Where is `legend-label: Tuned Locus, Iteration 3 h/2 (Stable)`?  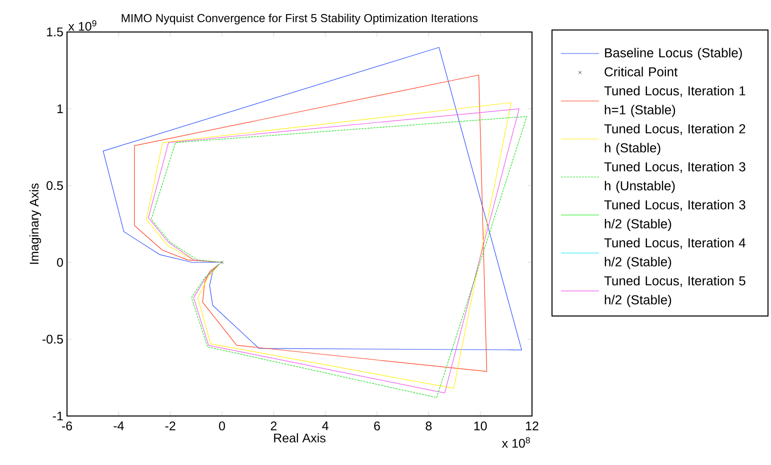
legend-label: Tuned Locus, Iteration 3 h/2 (Stable) is located at coordinates (675, 215).